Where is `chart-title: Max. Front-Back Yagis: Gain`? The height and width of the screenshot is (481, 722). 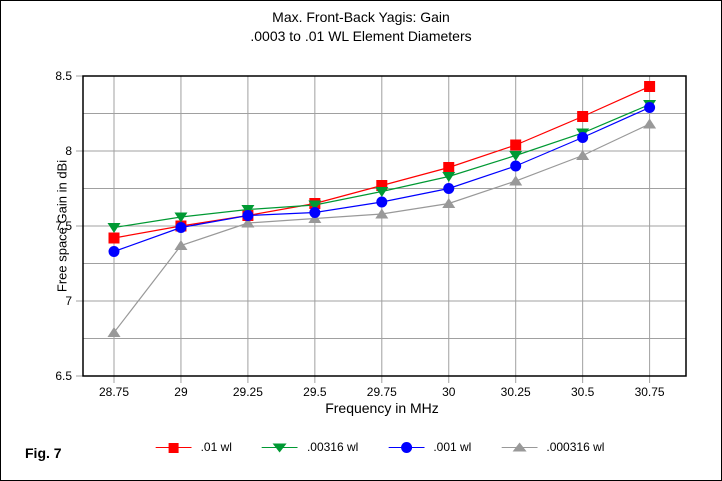 chart-title: Max. Front-Back Yagis: Gain is located at coordinates (361, 17).